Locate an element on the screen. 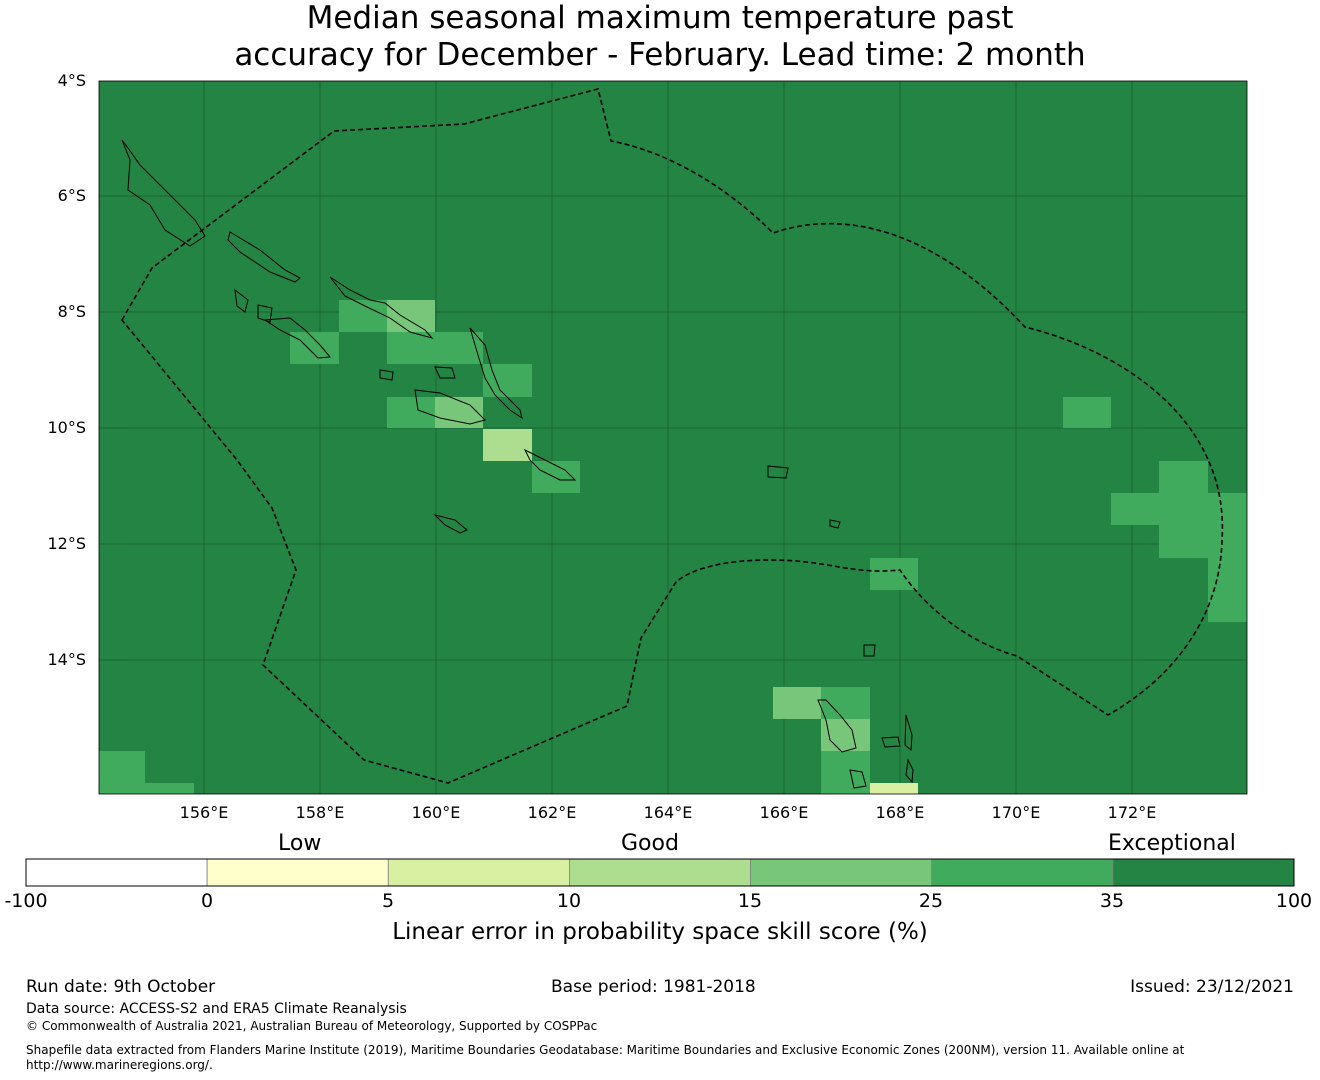 This screenshot has height=1080, width=1320. lat-label-14s: 14°S is located at coordinates (66, 659).